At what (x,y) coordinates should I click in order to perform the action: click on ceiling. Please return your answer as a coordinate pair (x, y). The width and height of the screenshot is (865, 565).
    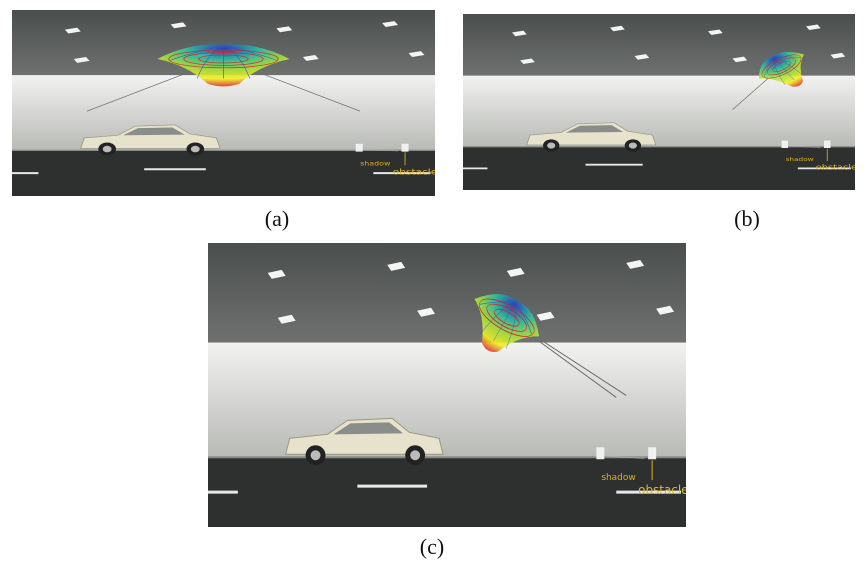
    Looking at the image, I should click on (447, 293).